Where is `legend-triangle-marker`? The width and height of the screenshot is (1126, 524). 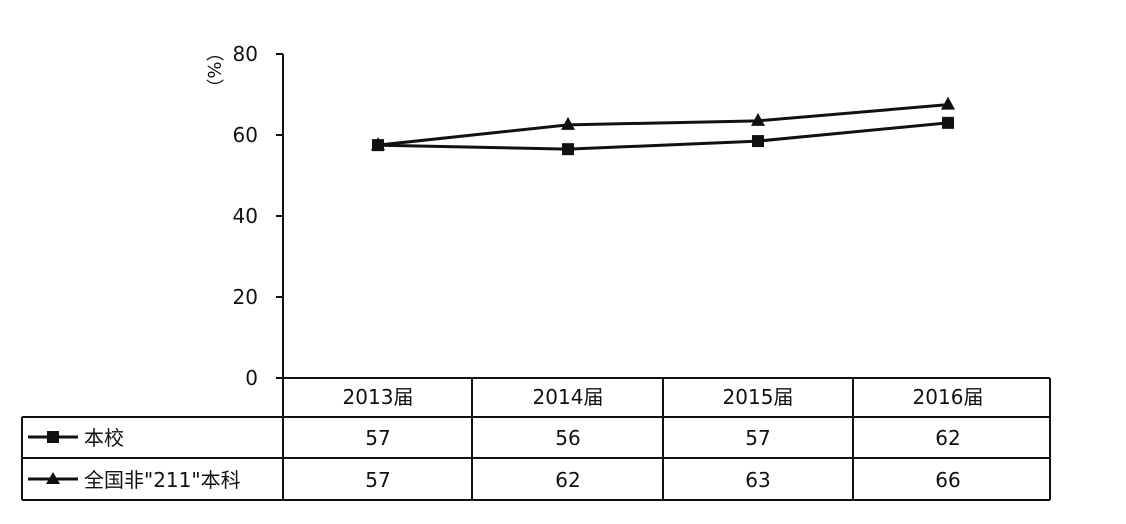
legend-triangle-marker is located at coordinates (53, 478).